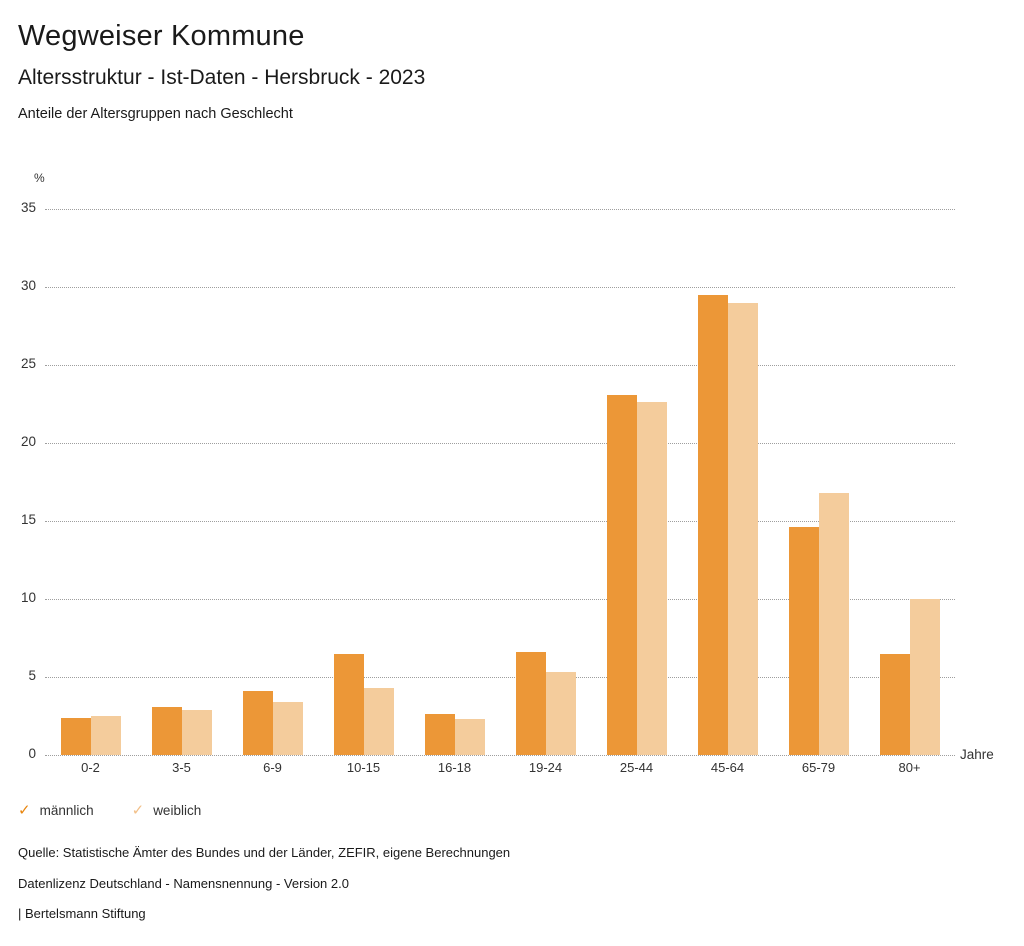 Image resolution: width=1024 pixels, height=946 pixels. I want to click on y-axis-tick-label: 20, so click(28, 441).